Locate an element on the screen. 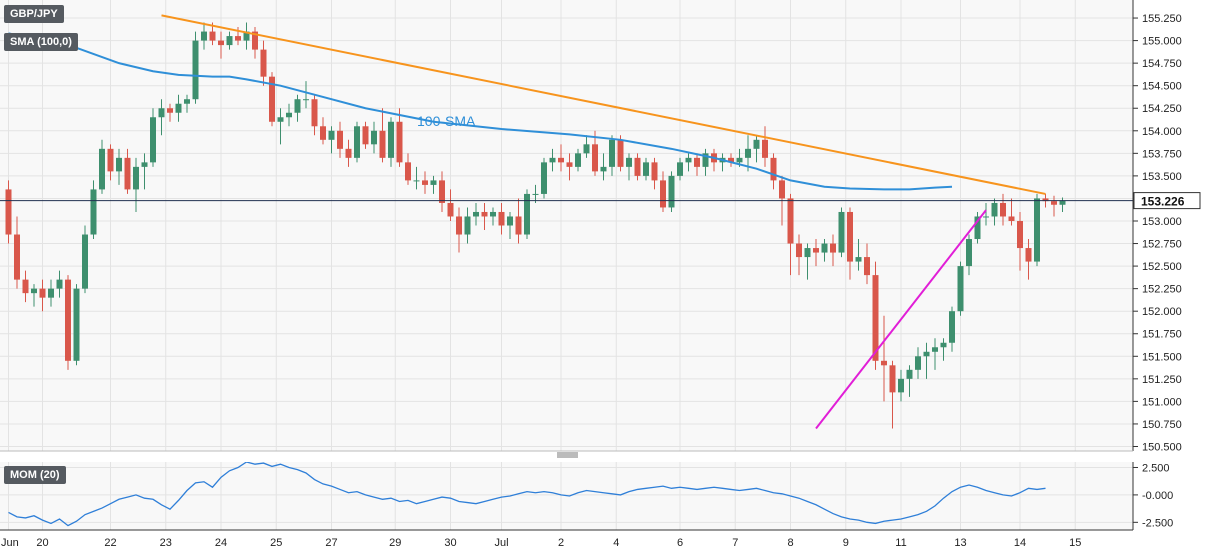 This screenshot has height=560, width=1207. x-tick-label: 2 is located at coordinates (561, 543).